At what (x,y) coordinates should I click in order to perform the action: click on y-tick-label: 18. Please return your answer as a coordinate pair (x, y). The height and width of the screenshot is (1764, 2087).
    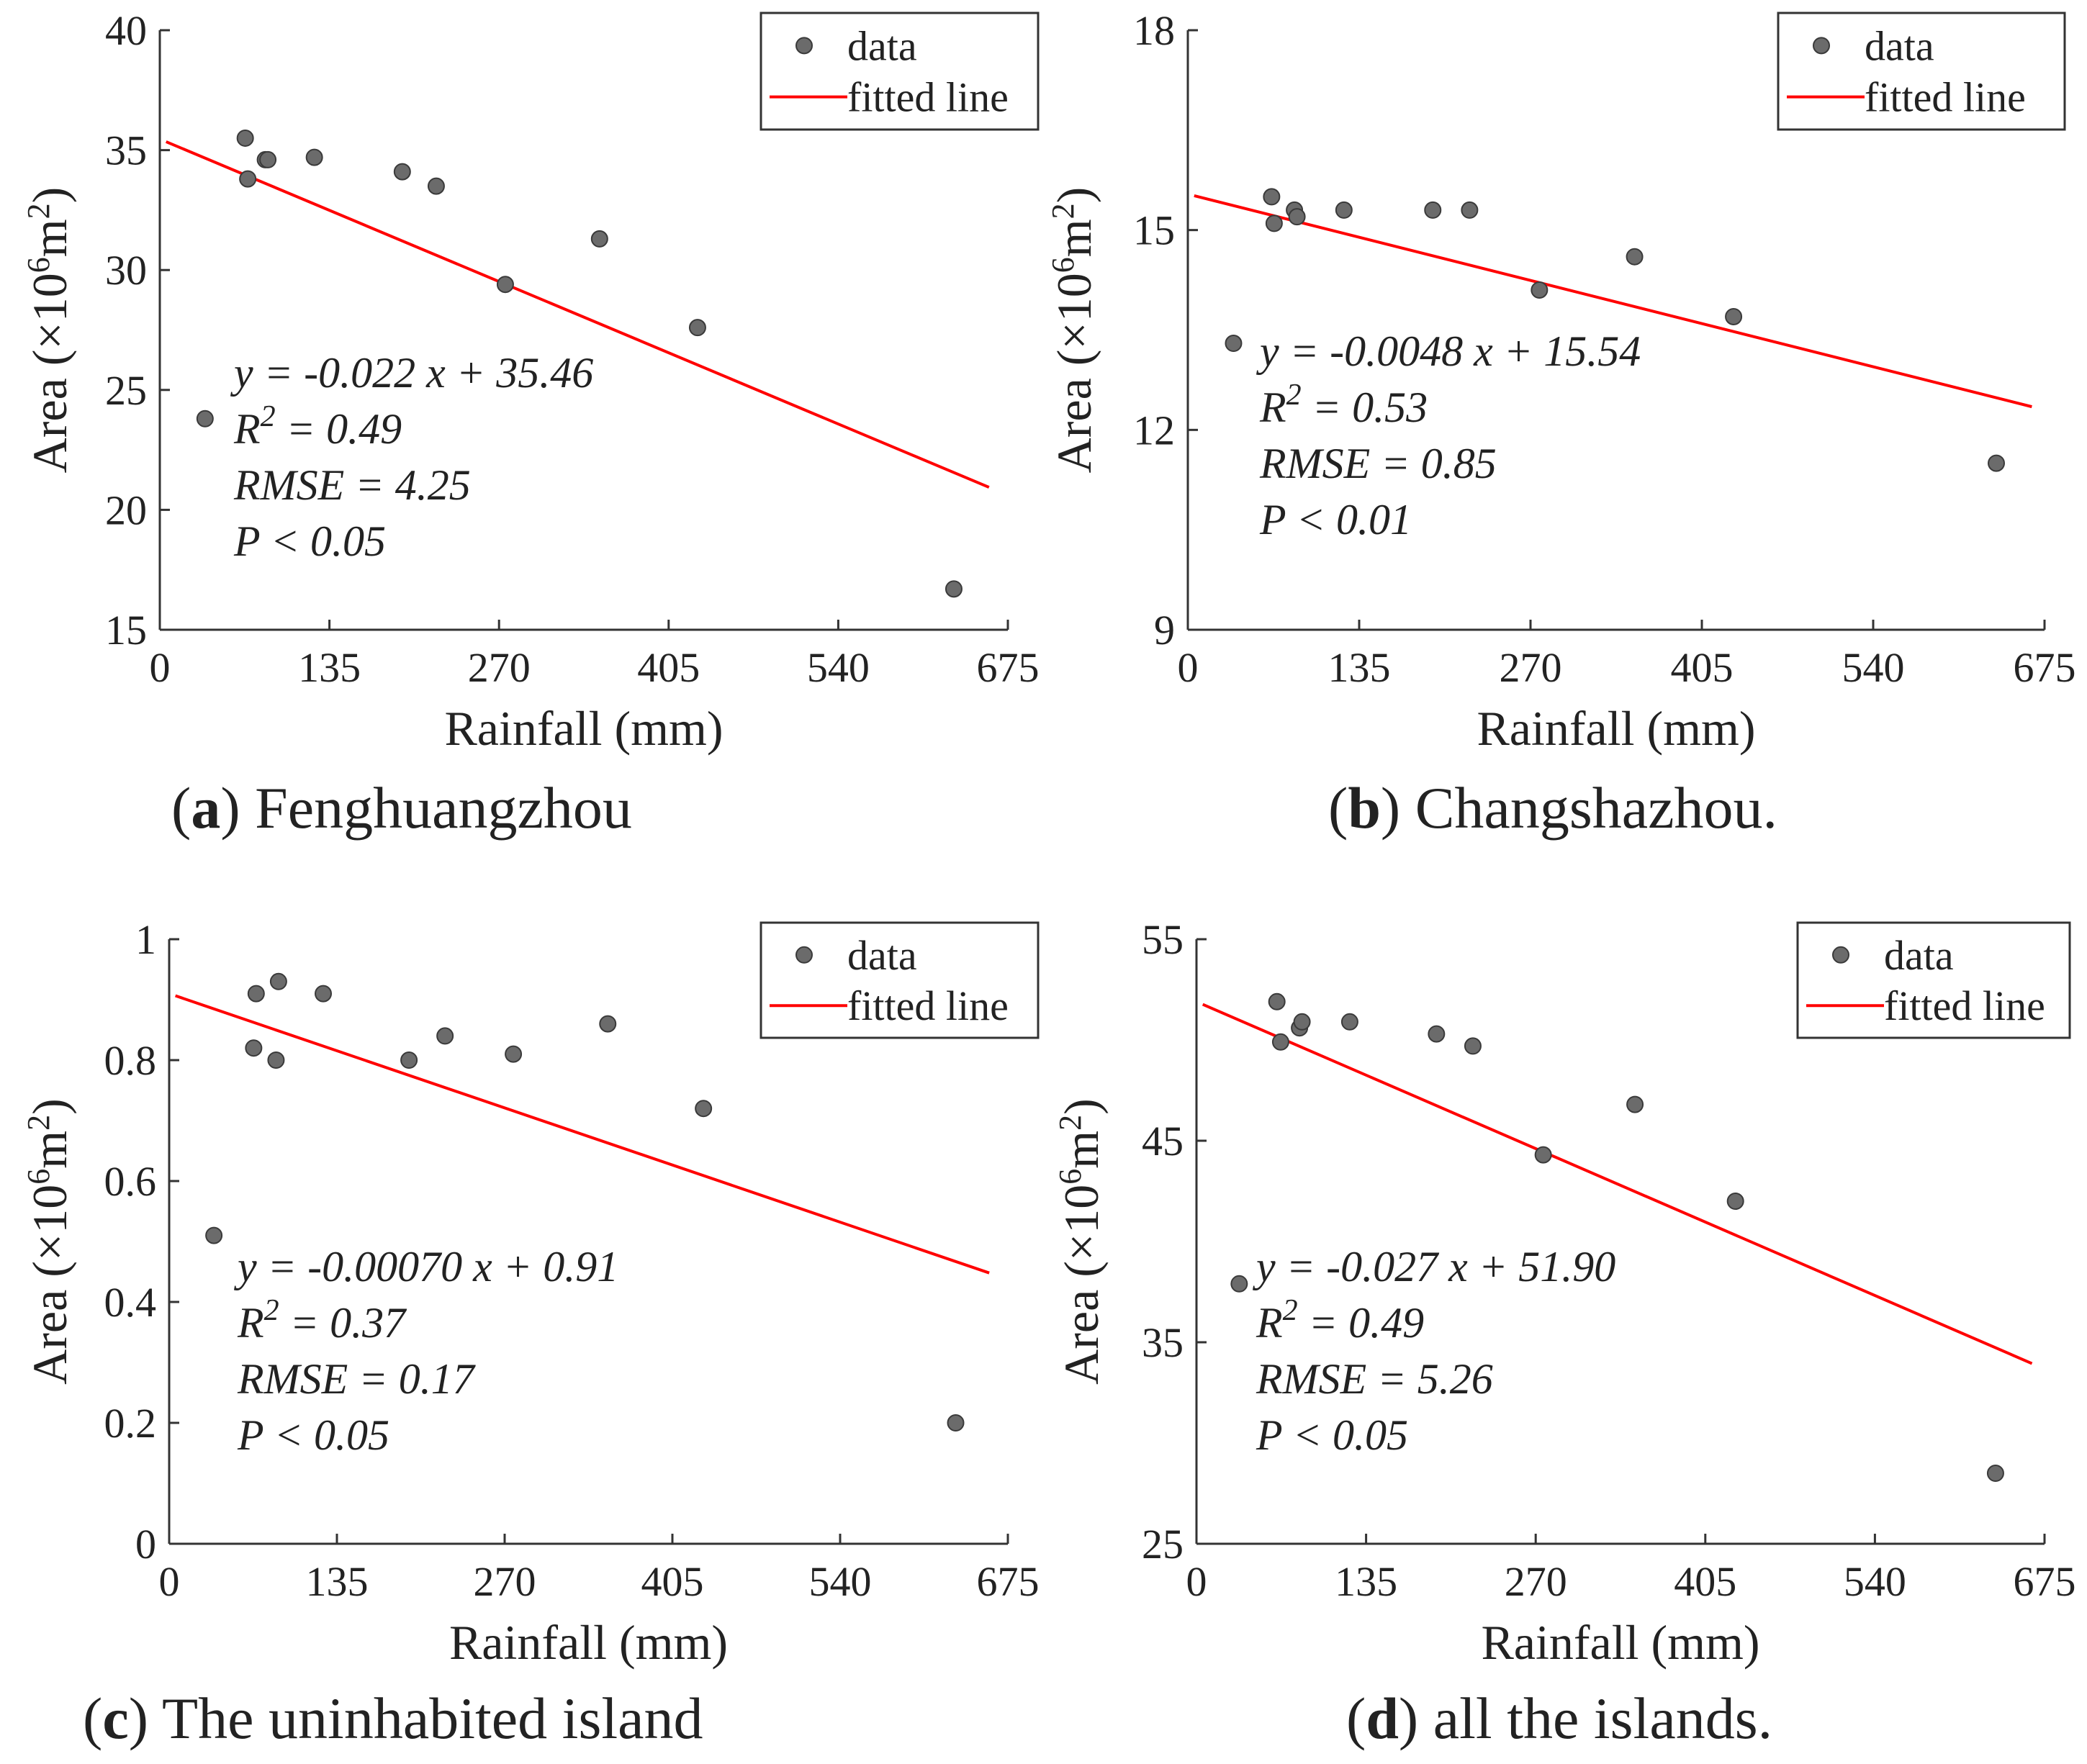
    Looking at the image, I should click on (1154, 30).